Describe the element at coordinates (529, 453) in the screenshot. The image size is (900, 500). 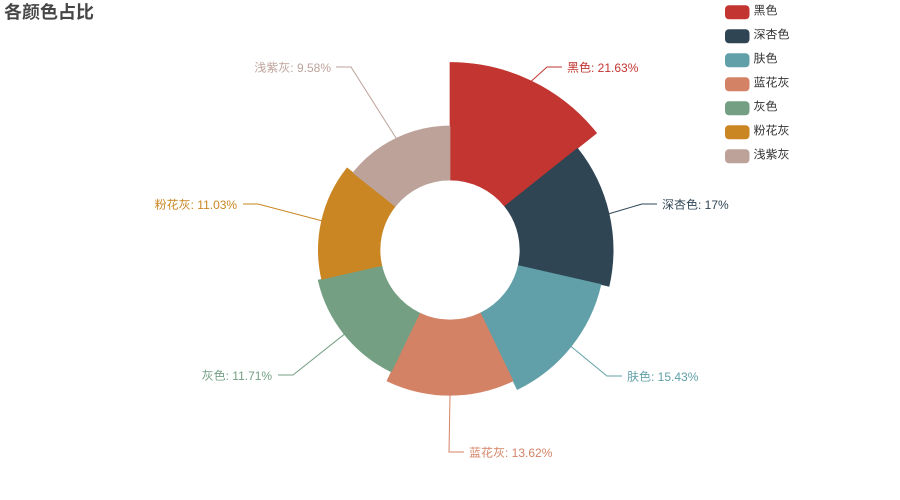
I see `svg-text:: 13.62%: : 13.62%` at that location.